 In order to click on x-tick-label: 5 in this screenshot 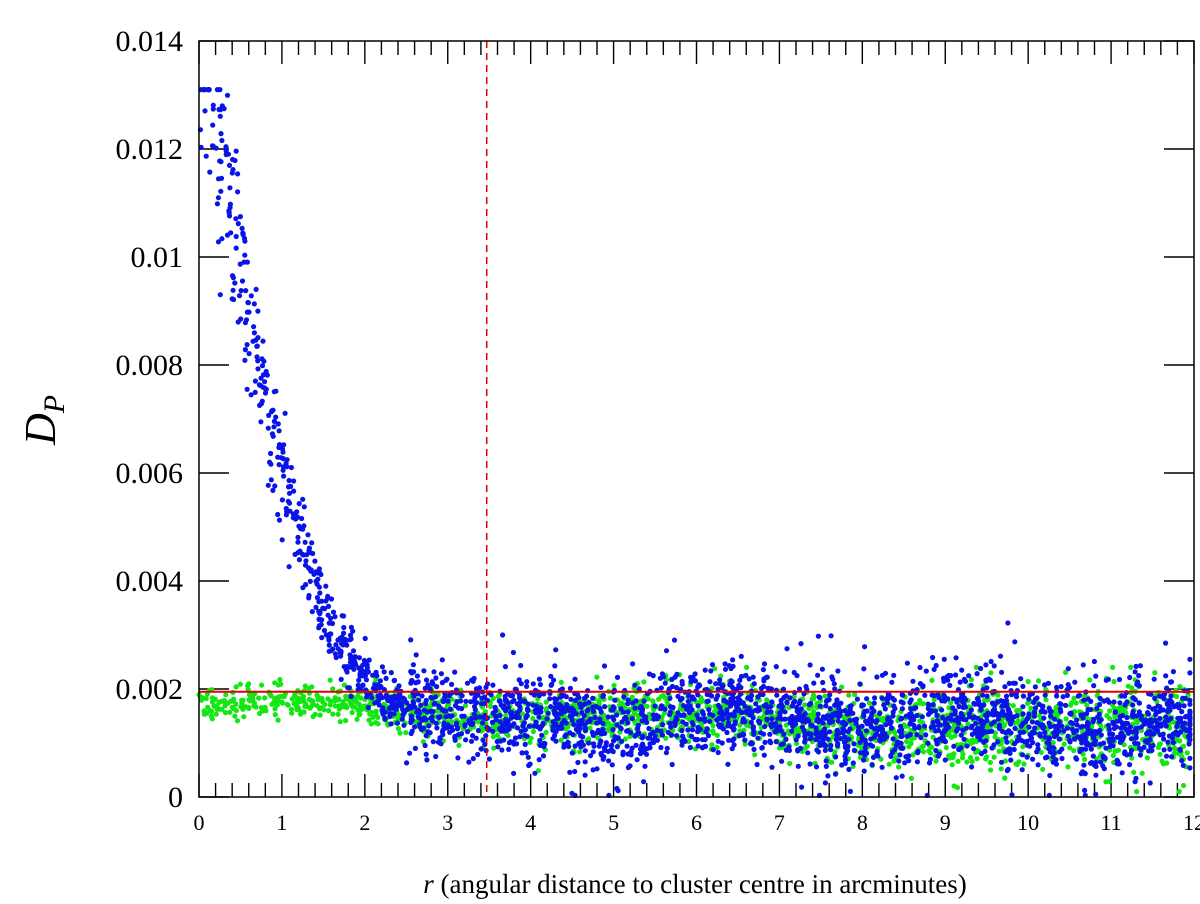, I will do `click(613, 822)`.